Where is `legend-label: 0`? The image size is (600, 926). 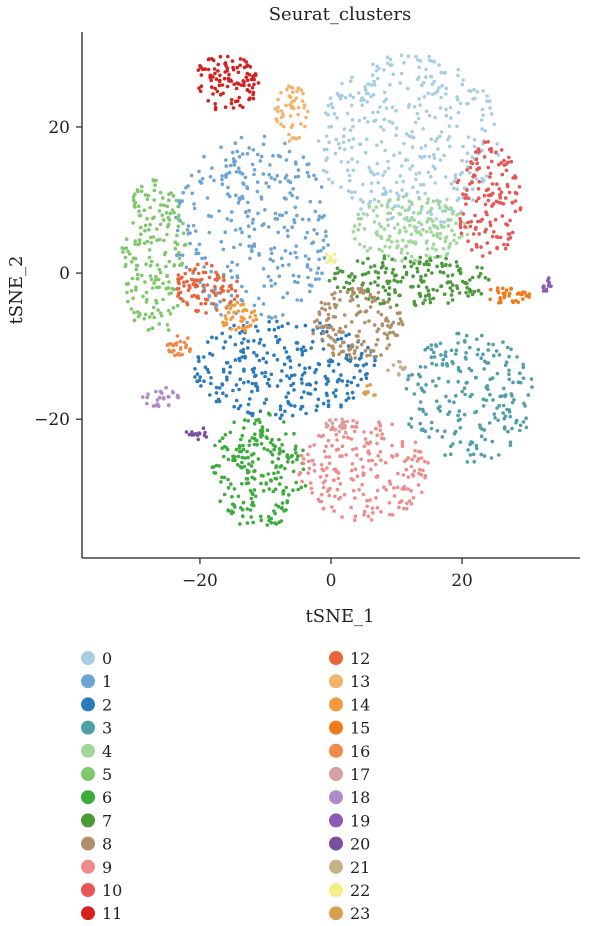
legend-label: 0 is located at coordinates (107, 658).